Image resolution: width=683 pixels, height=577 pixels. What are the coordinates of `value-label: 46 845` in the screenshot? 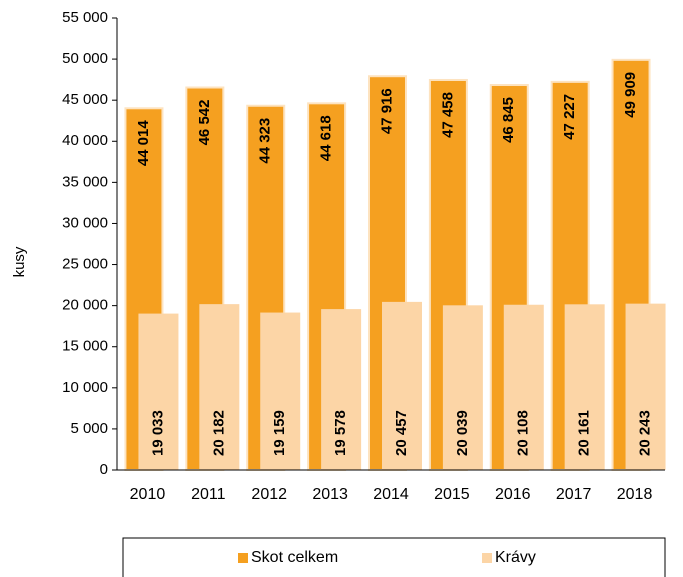 It's located at (508, 120).